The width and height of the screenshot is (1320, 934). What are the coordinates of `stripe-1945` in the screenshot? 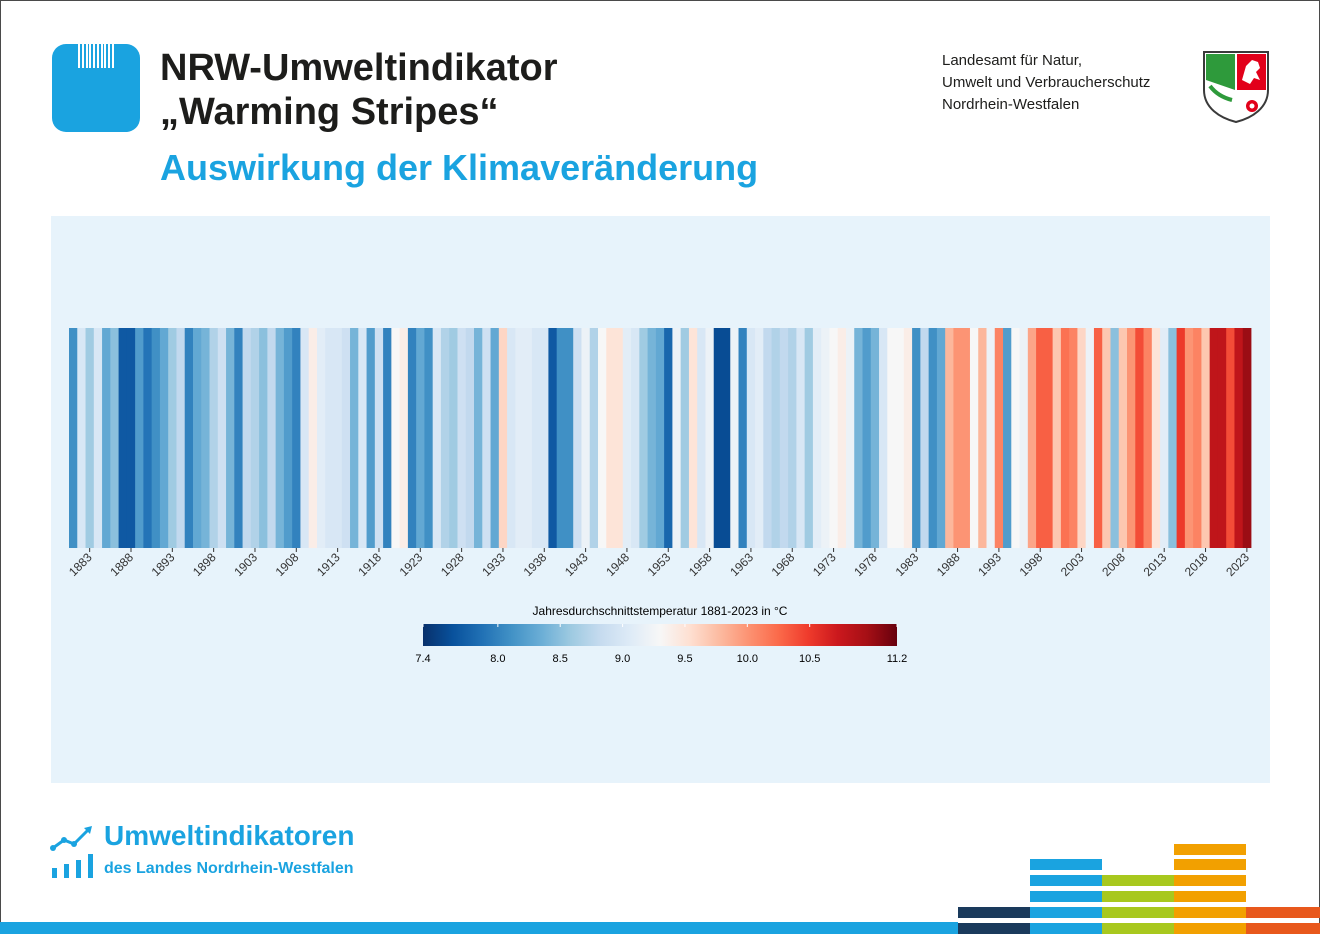 It's located at (602, 438).